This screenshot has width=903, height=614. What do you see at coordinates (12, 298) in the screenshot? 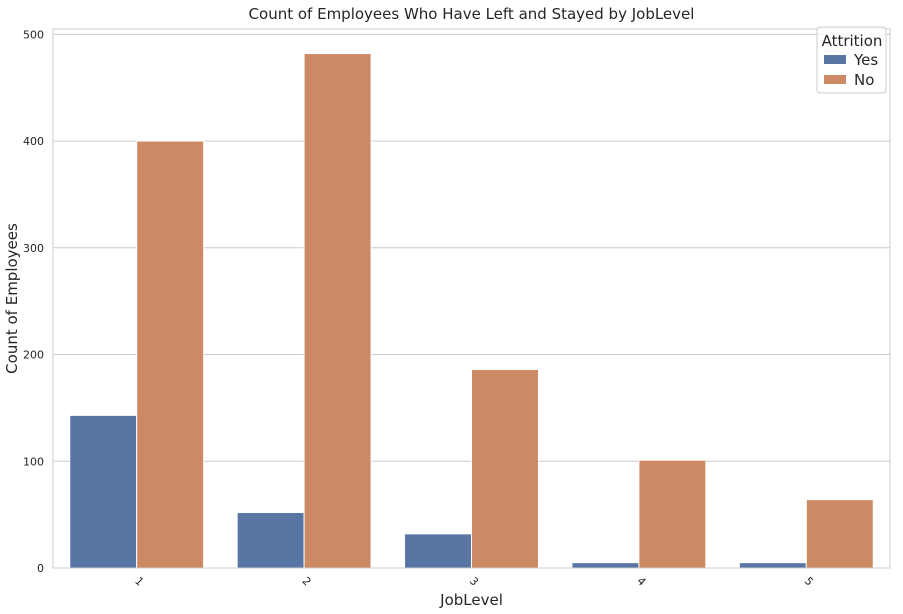
I see `y-axis-title: Count of Employees` at bounding box center [12, 298].